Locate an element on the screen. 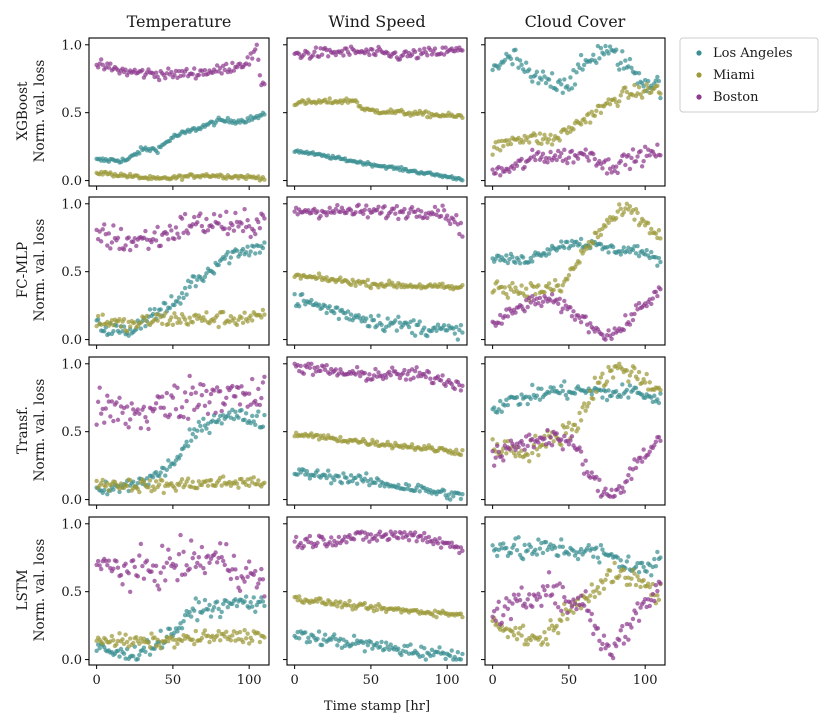 The width and height of the screenshot is (830, 726). series-los-angeles is located at coordinates (378, 484).